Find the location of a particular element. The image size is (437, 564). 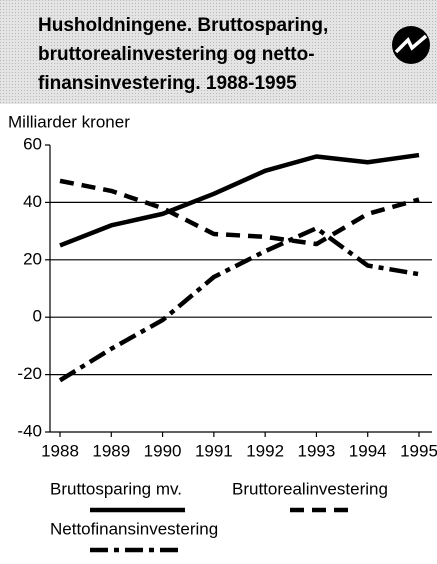

logo is located at coordinates (411, 45).